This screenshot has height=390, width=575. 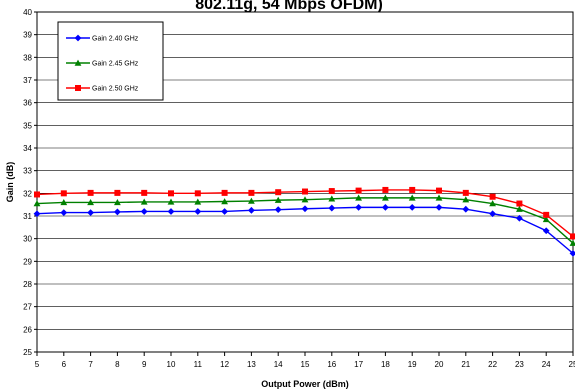 What do you see at coordinates (102, 89) in the screenshot?
I see `legend-item: Gain 2.50 GHz` at bounding box center [102, 89].